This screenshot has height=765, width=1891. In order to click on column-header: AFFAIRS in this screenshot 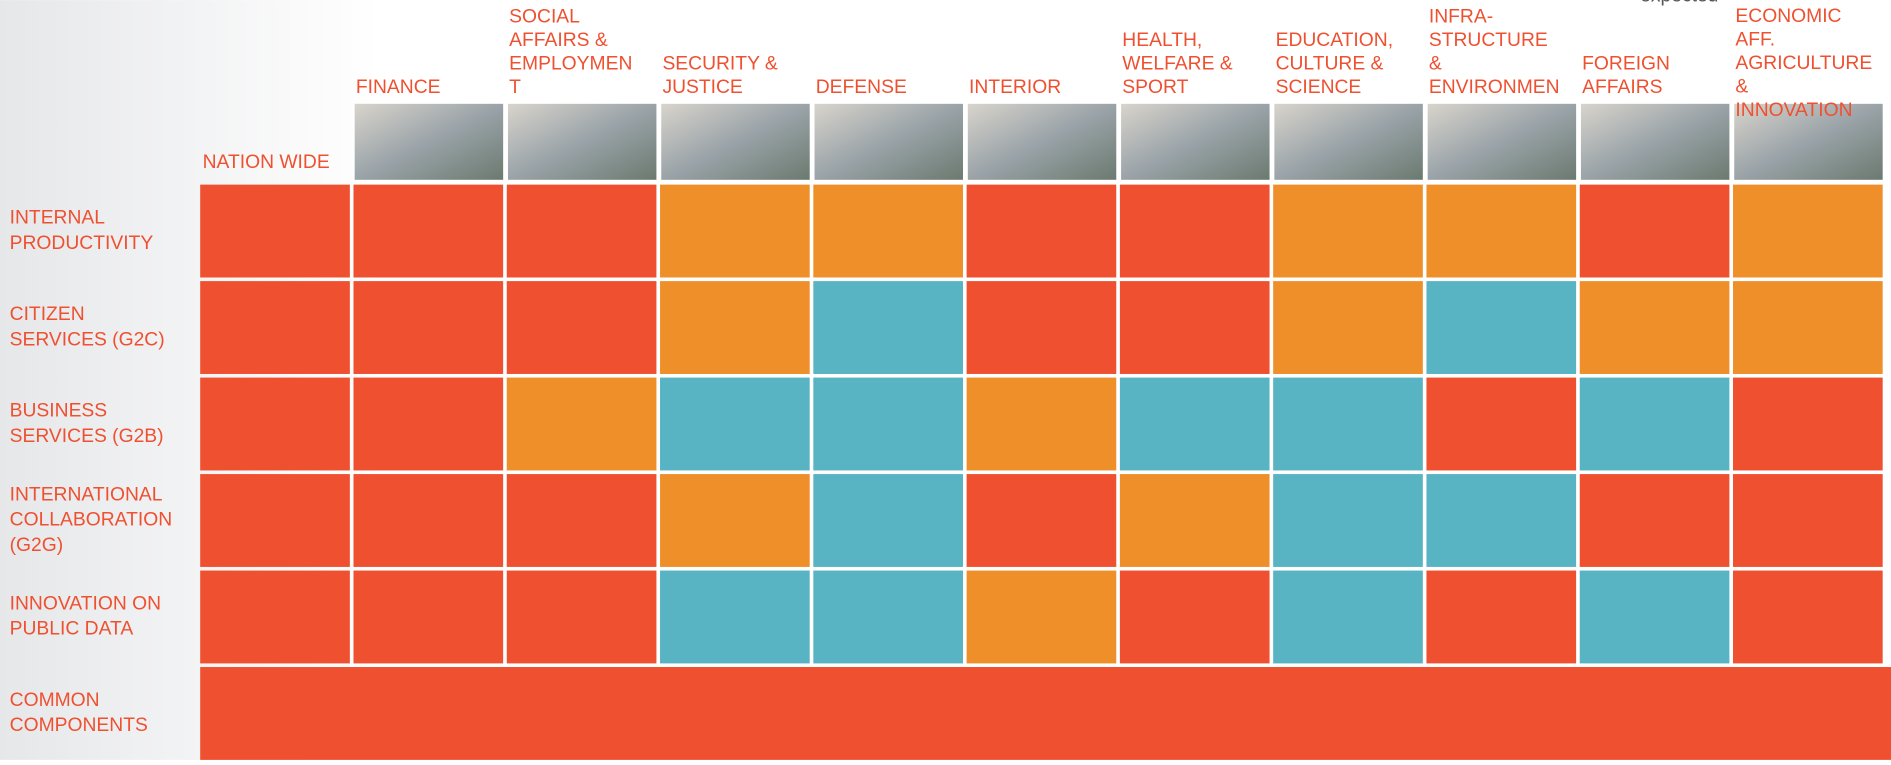, I will do `click(1622, 87)`.